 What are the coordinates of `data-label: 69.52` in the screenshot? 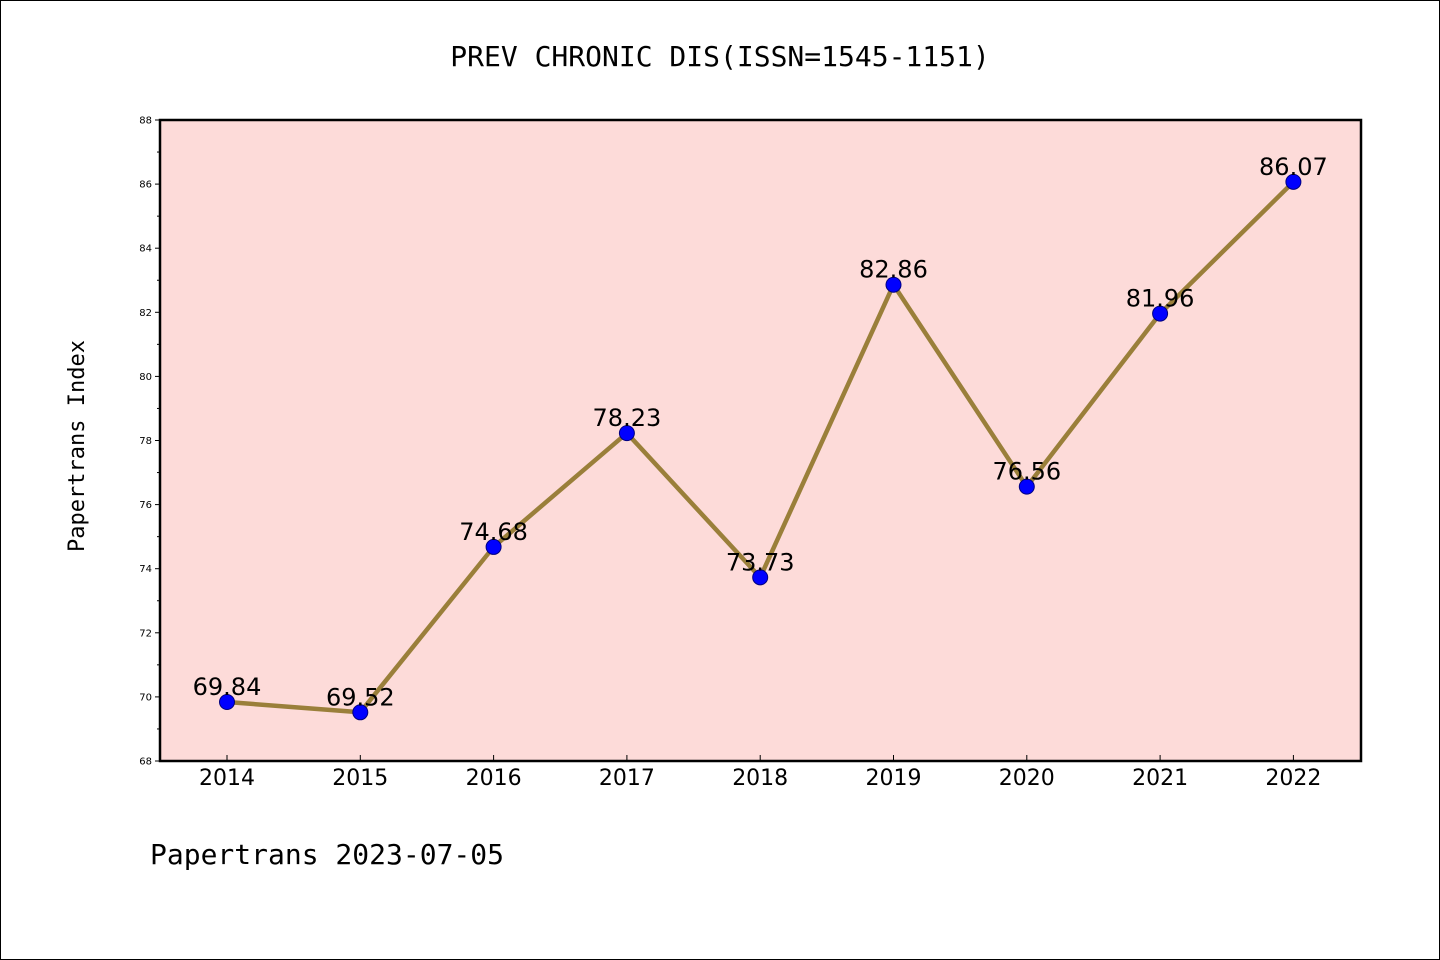 It's located at (360, 697).